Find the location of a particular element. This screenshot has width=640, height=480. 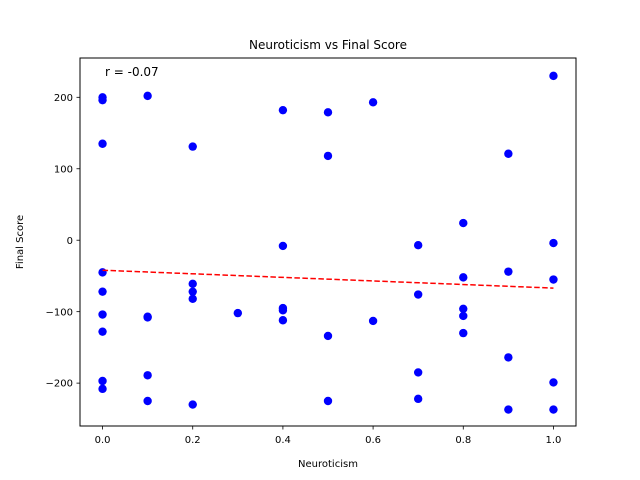

x-tick-label: 0.6 is located at coordinates (373, 440).